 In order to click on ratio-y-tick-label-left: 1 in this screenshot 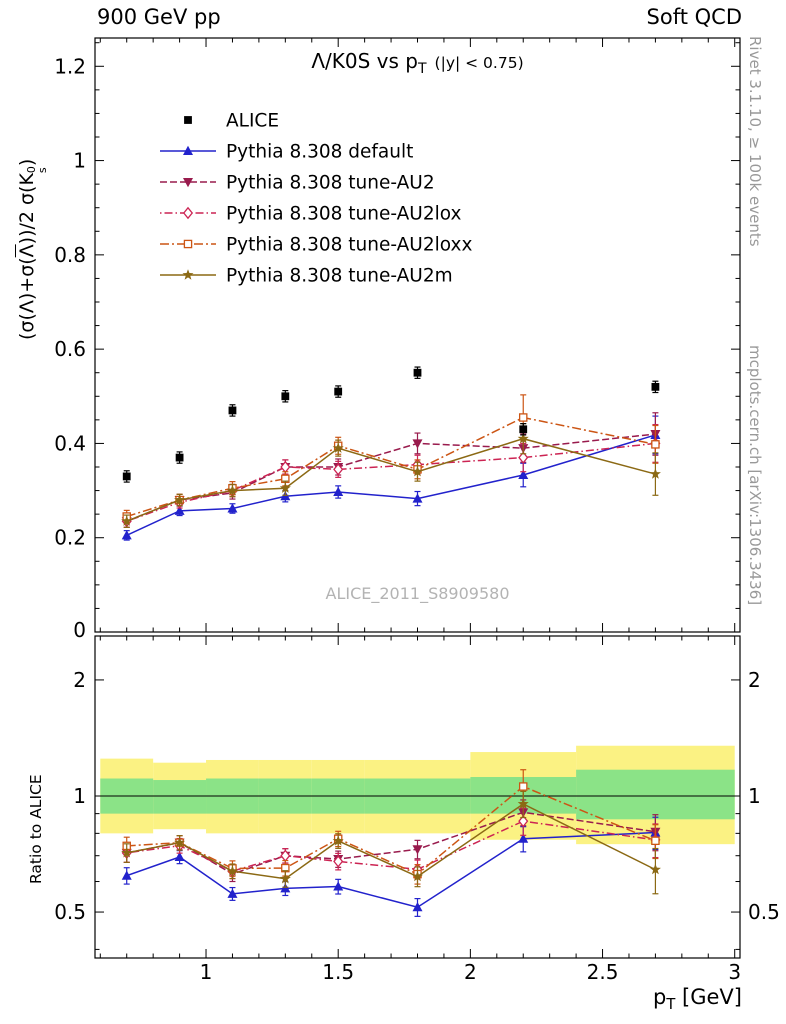, I will do `click(79, 796)`.